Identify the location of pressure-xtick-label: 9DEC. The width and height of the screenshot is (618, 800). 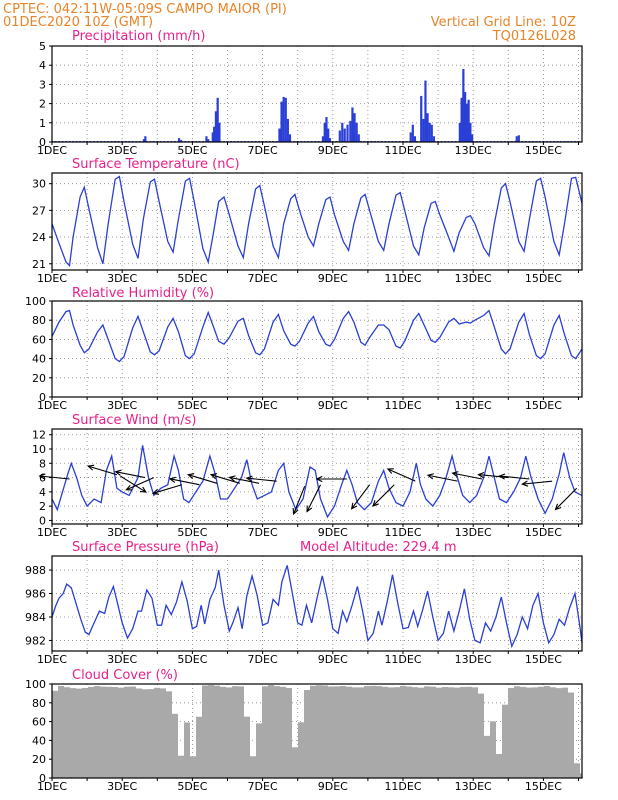
(333, 659).